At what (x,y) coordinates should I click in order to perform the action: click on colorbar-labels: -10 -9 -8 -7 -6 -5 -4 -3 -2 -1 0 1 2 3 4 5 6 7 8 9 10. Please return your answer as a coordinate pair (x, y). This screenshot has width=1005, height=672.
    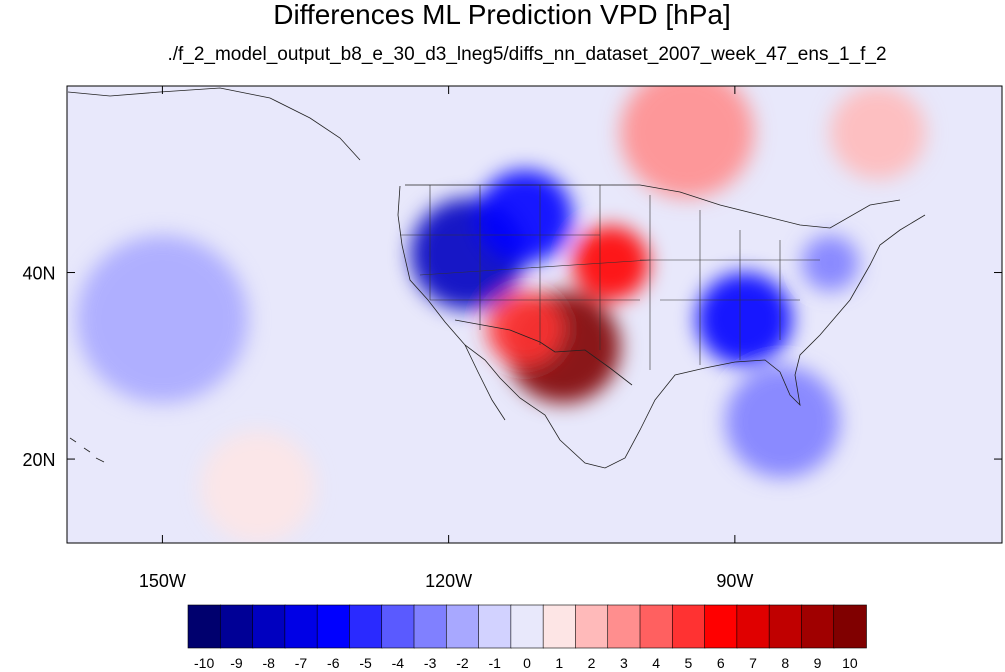
    Looking at the image, I should click on (526, 663).